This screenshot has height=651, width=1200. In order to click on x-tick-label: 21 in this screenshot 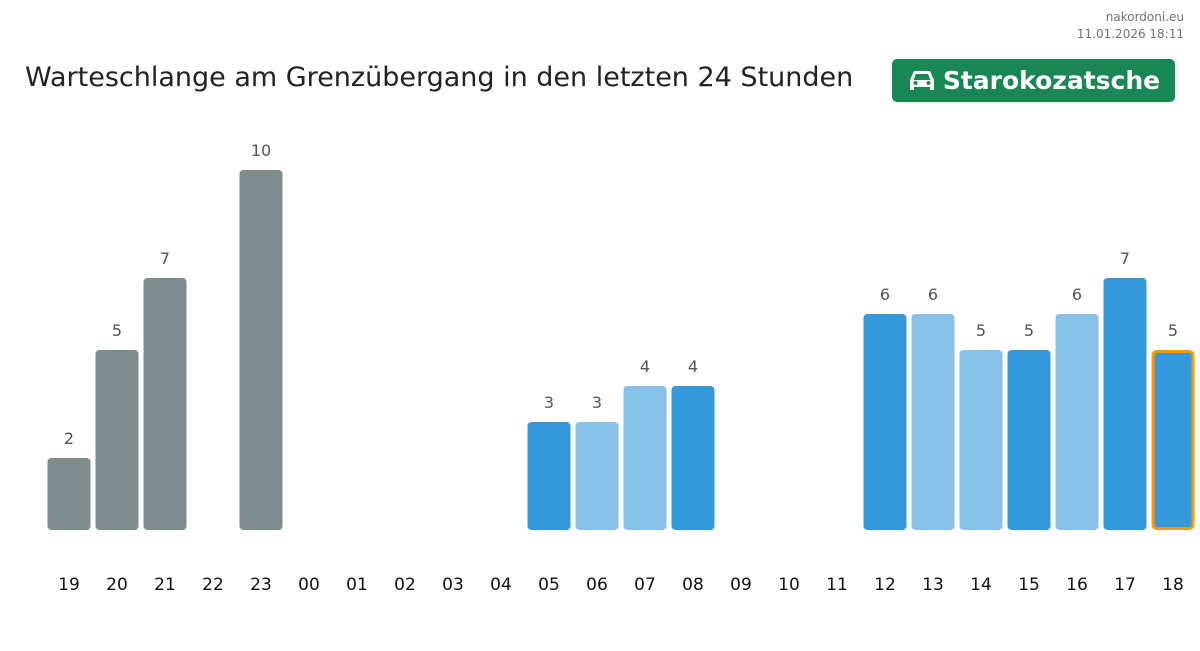, I will do `click(165, 585)`.